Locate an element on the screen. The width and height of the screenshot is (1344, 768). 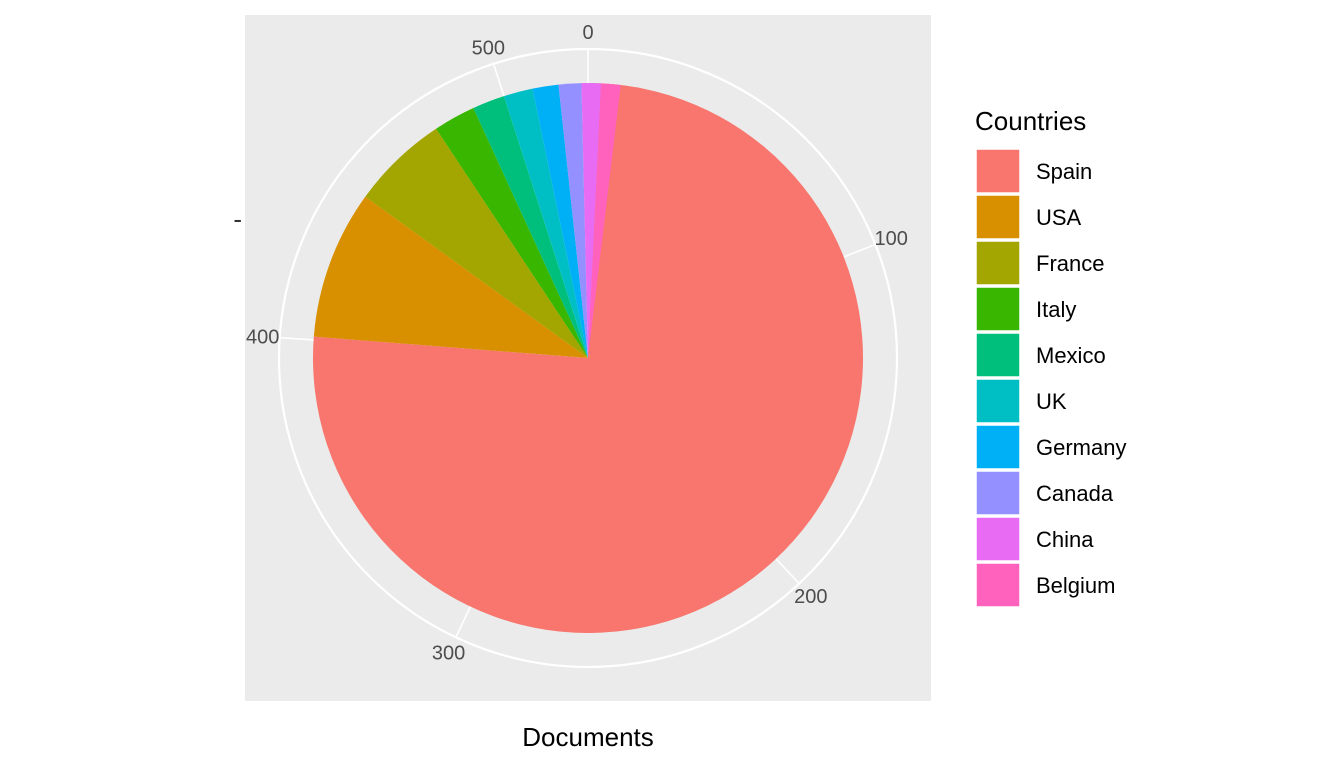
slice-italy is located at coordinates (512, 233).